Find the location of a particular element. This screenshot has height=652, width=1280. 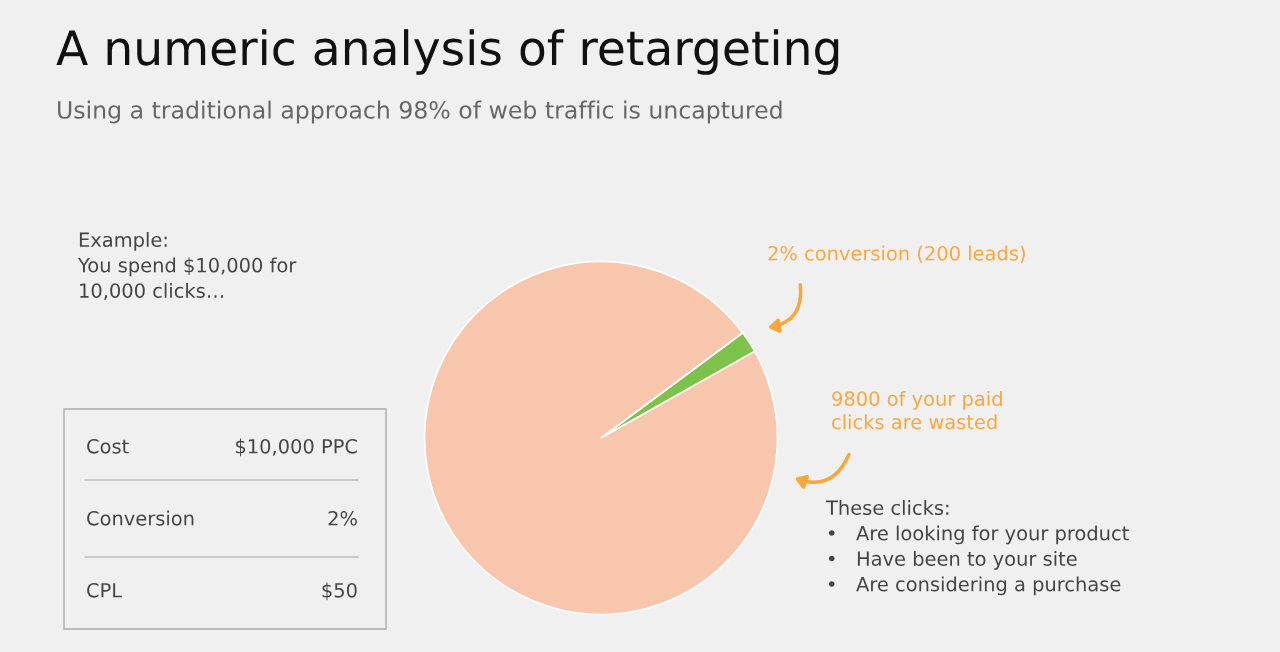

text: Conversion is located at coordinates (140, 518).